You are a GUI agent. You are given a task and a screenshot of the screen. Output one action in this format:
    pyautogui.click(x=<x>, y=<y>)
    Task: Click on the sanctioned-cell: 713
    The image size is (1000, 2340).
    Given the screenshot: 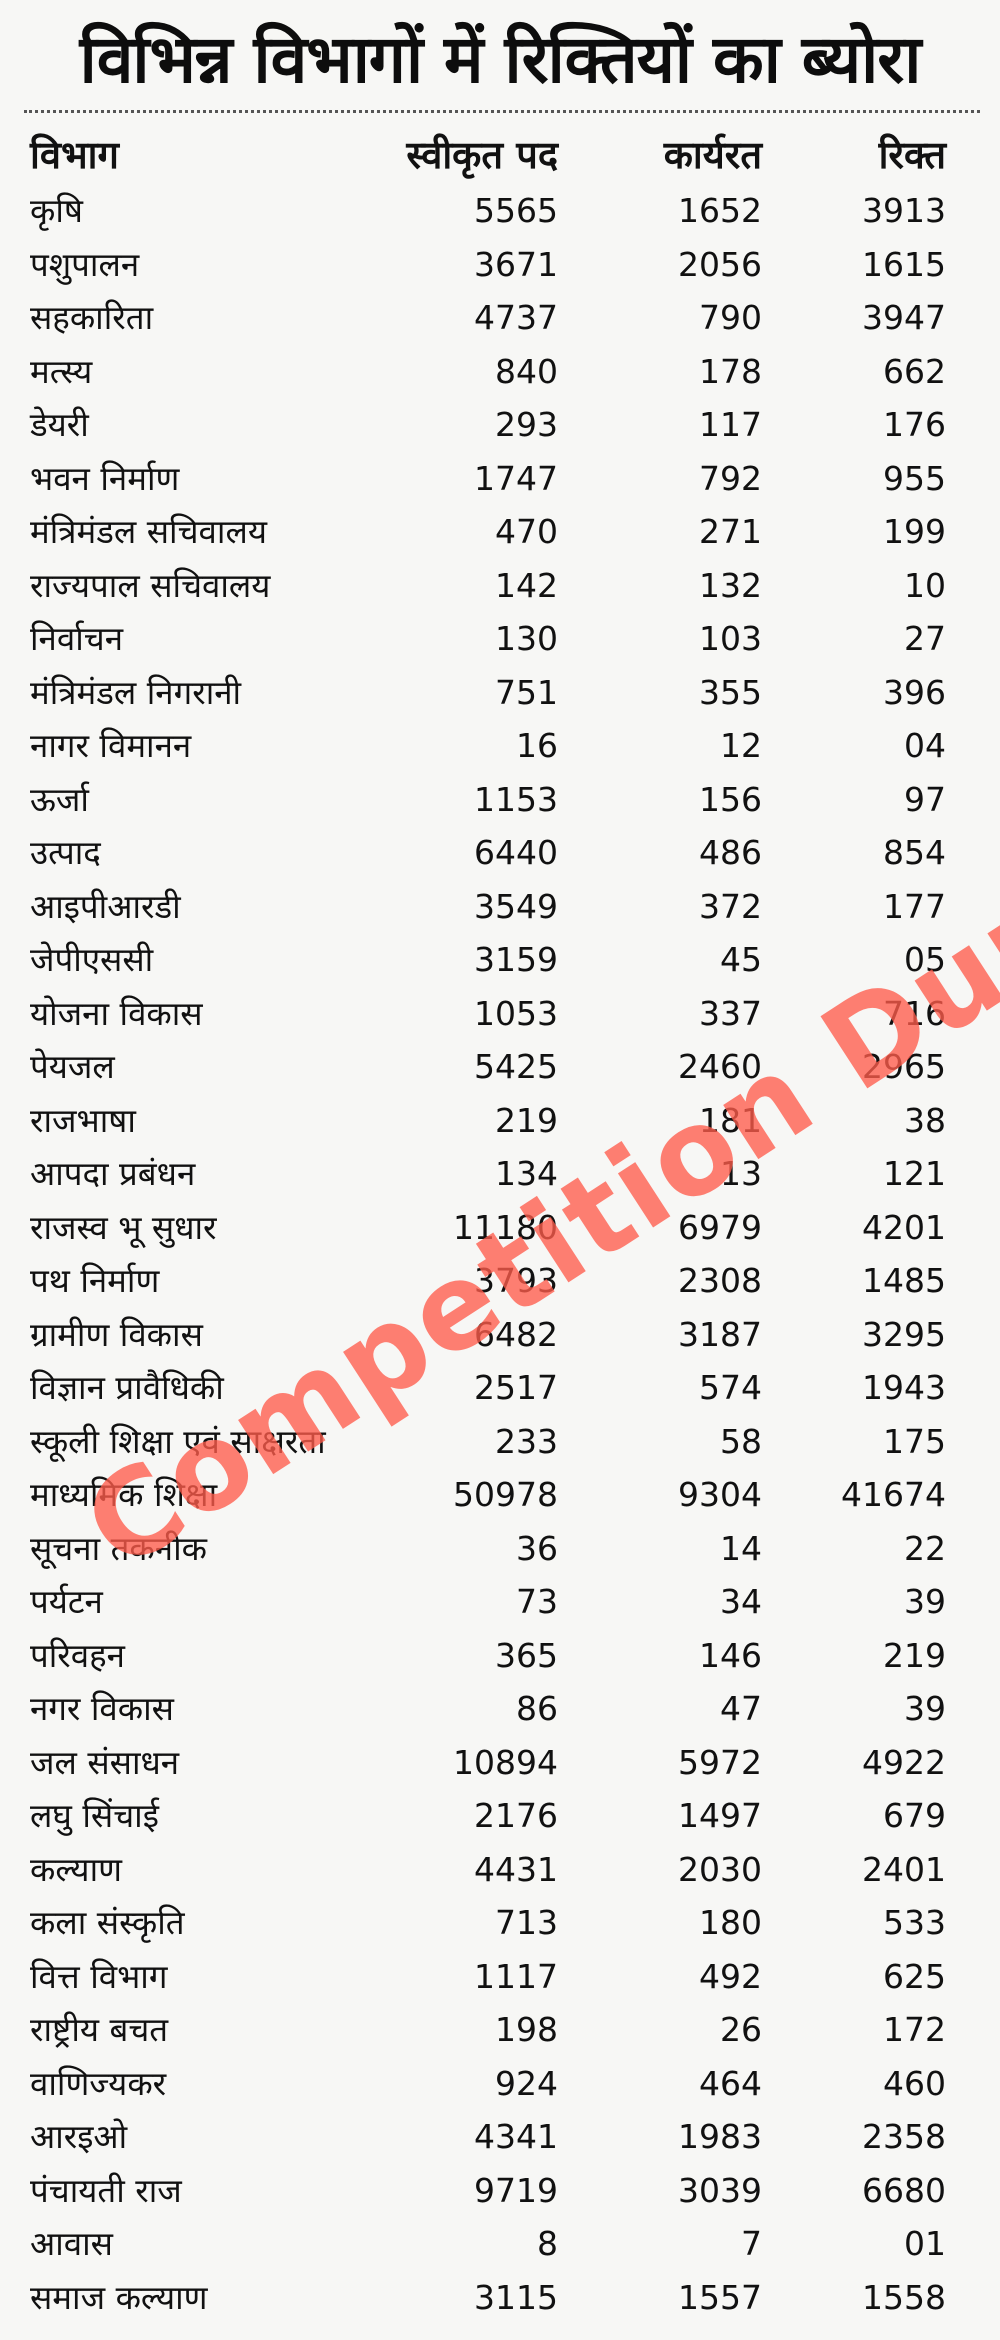 What is the action you would take?
    pyautogui.click(x=526, y=1922)
    